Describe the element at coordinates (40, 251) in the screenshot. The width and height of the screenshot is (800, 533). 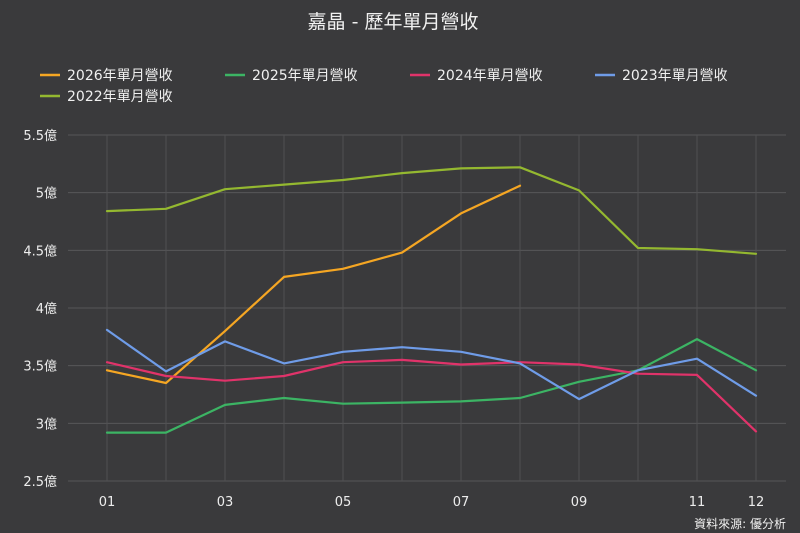
I see `y-tick-label: 4.5億` at that location.